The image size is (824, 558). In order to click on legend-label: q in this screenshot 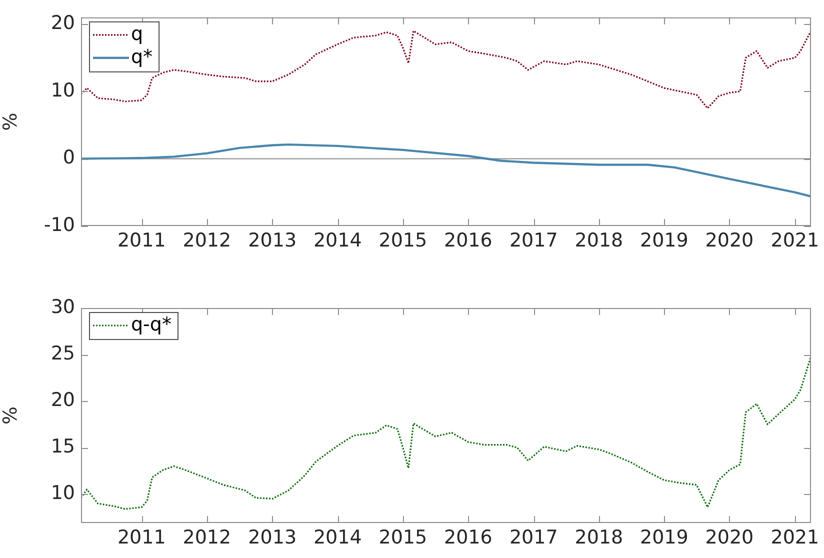, I will do `click(137, 33)`.